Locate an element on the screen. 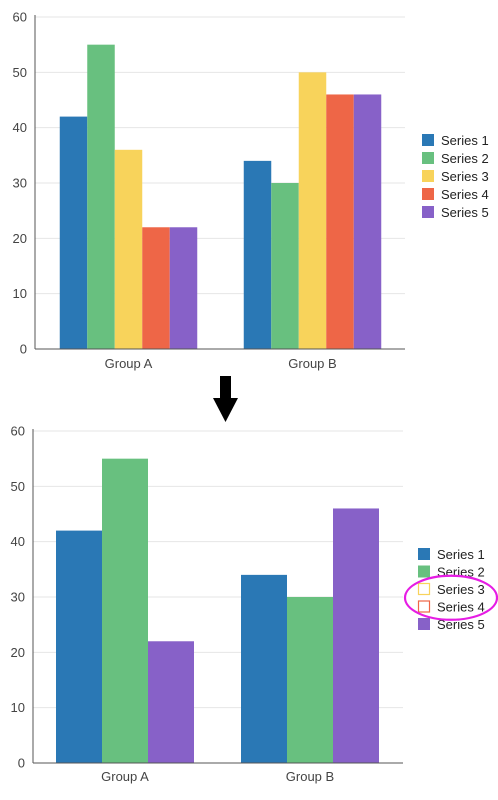 The image size is (498, 800). legend-label: Series 5 is located at coordinates (465, 212).